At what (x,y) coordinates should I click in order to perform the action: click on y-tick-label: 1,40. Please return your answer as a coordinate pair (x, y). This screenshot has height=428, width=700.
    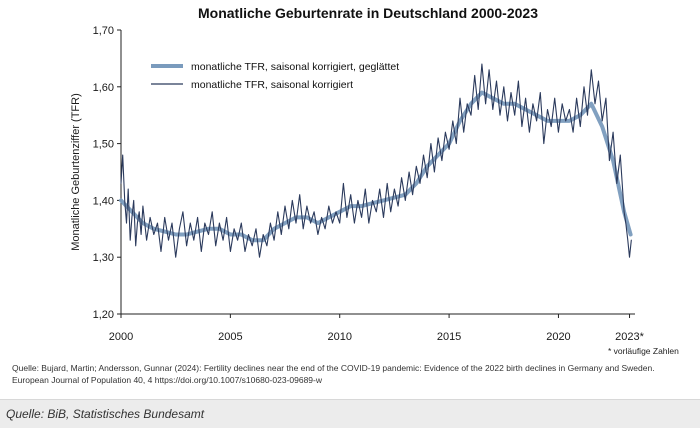
    Looking at the image, I should click on (103, 201).